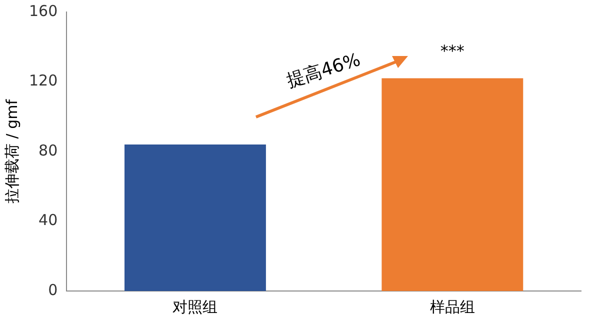  What do you see at coordinates (53, 289) in the screenshot?
I see `y-tick-label: 0` at bounding box center [53, 289].